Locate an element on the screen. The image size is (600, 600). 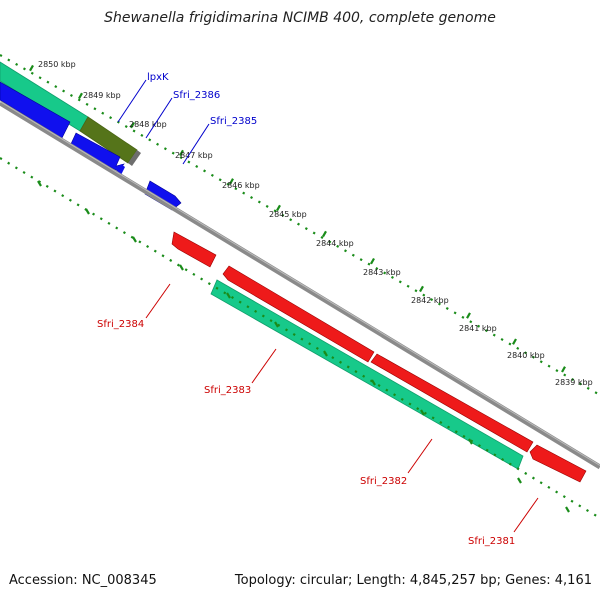
scale-label: 2839 kbp is located at coordinates (574, 382).